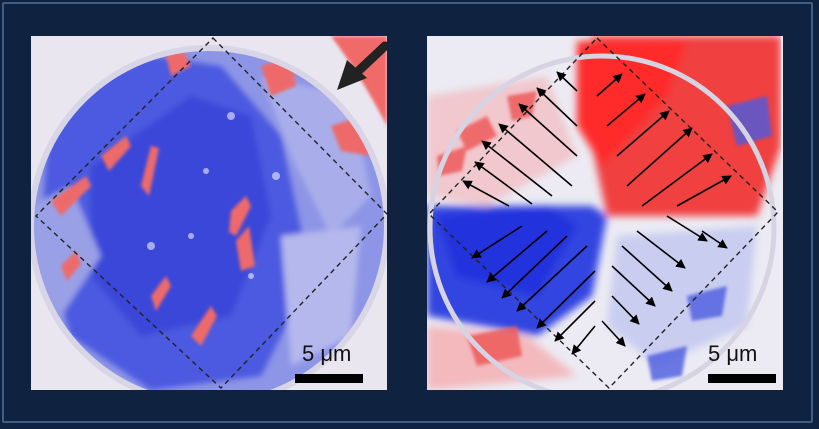 The width and height of the screenshot is (819, 429). I want to click on arrow-icon, so click(362, 65).